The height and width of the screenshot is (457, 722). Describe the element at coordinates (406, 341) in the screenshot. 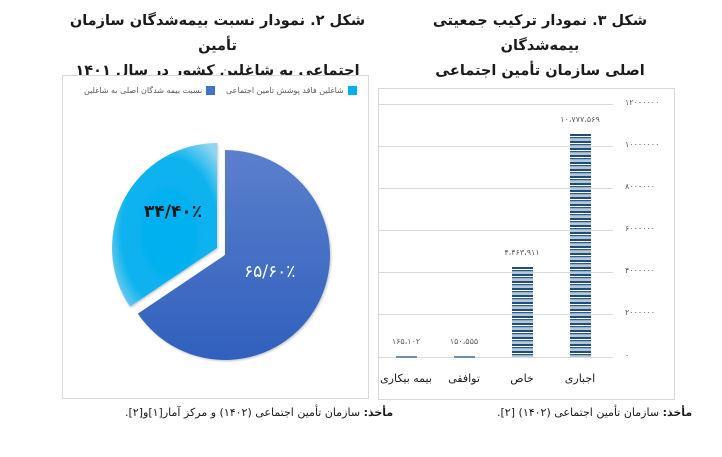

I see `bar-value-label: ۱۶۵،۱۰۲` at that location.